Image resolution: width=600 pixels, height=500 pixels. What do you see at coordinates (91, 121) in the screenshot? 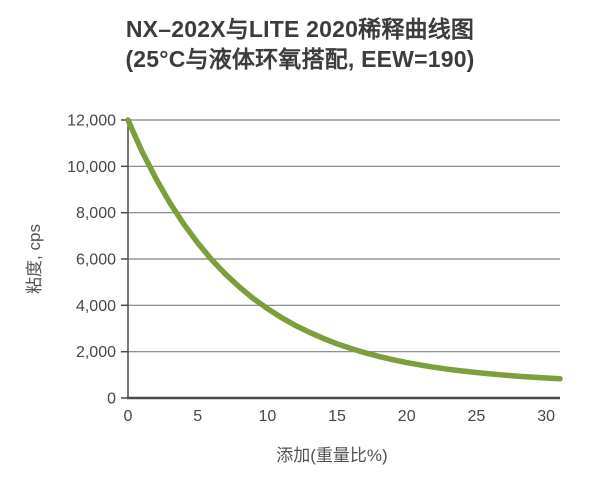
I see `y-tick-label: 12,000` at bounding box center [91, 121].